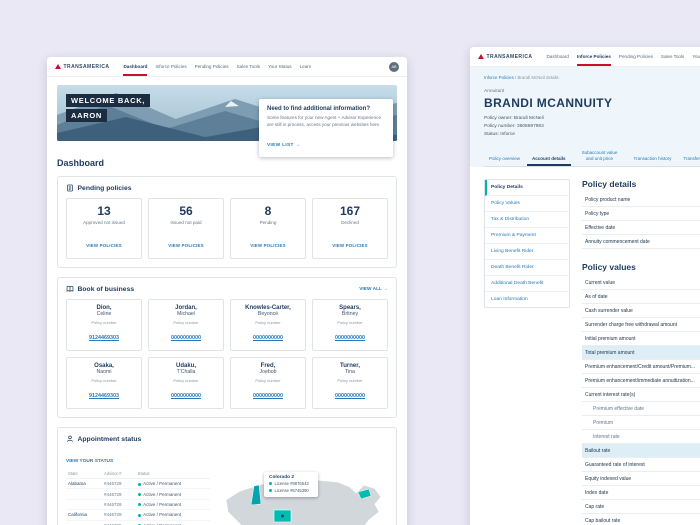 The height and width of the screenshot is (525, 700). I want to click on subnav-item: Additional Death Benefit, so click(527, 284).